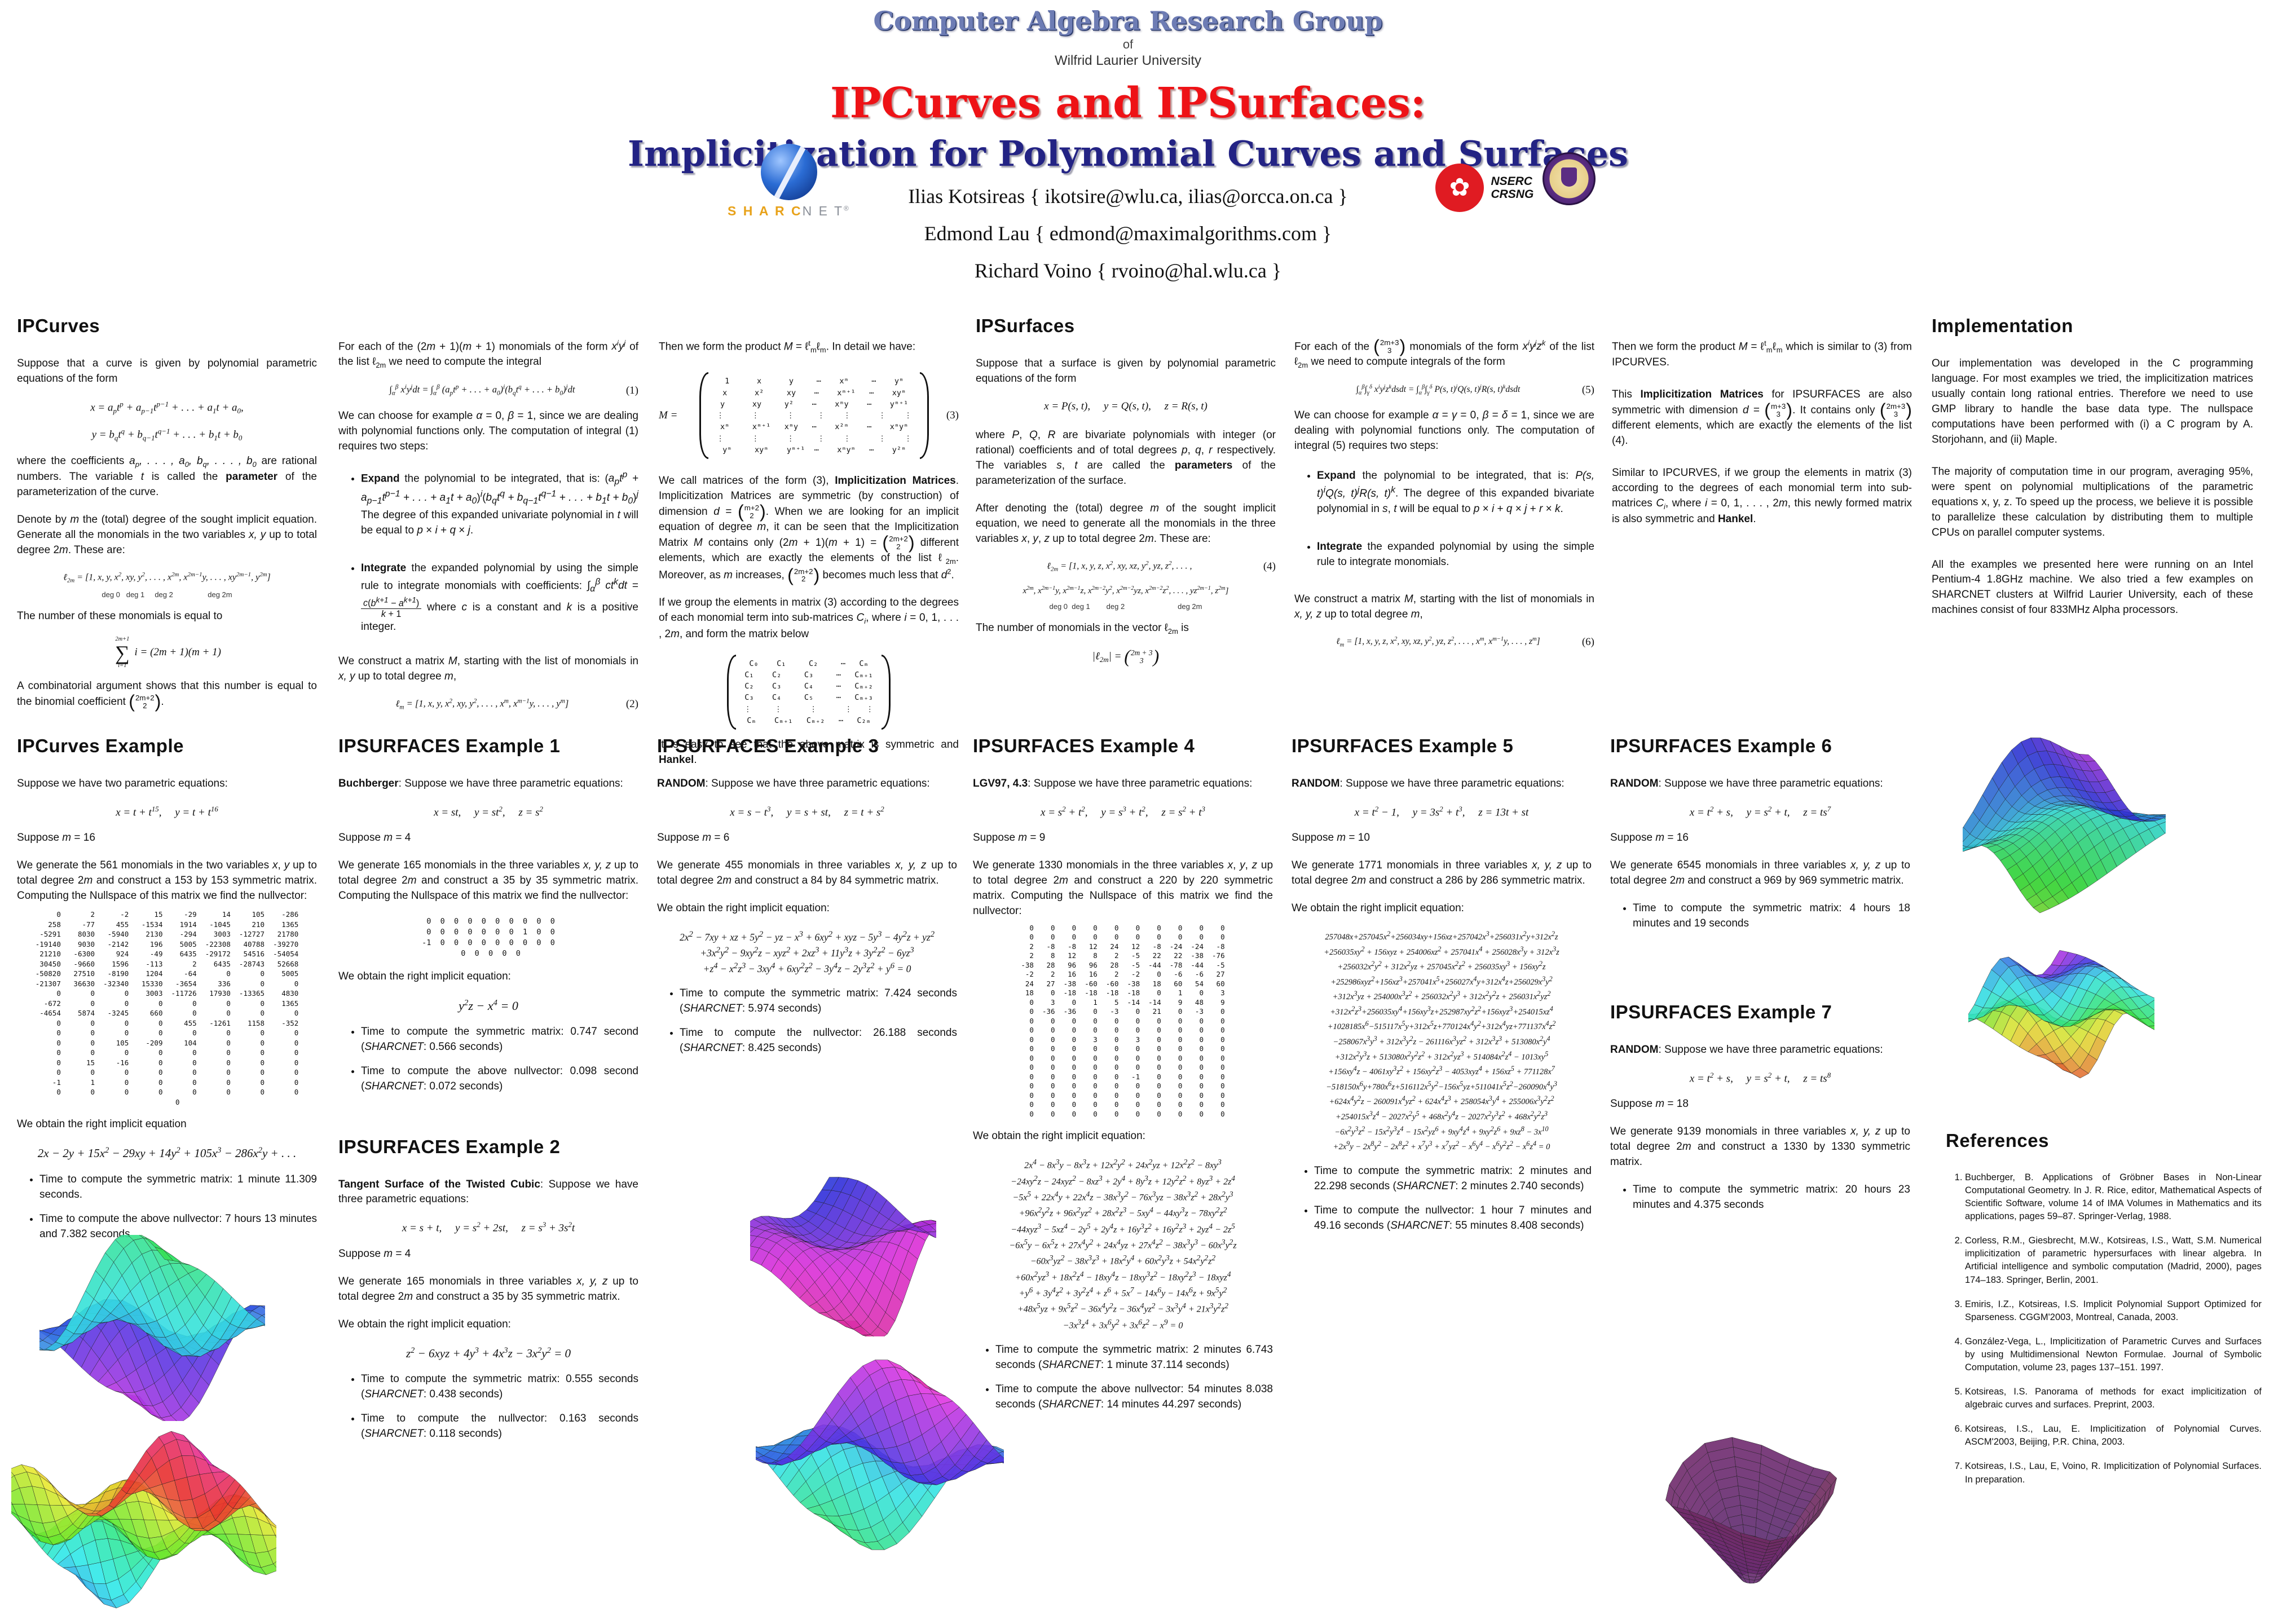 The width and height of the screenshot is (2274, 1624). Describe the element at coordinates (122, 652) in the screenshot. I see `sigma-symbol: ∑` at that location.